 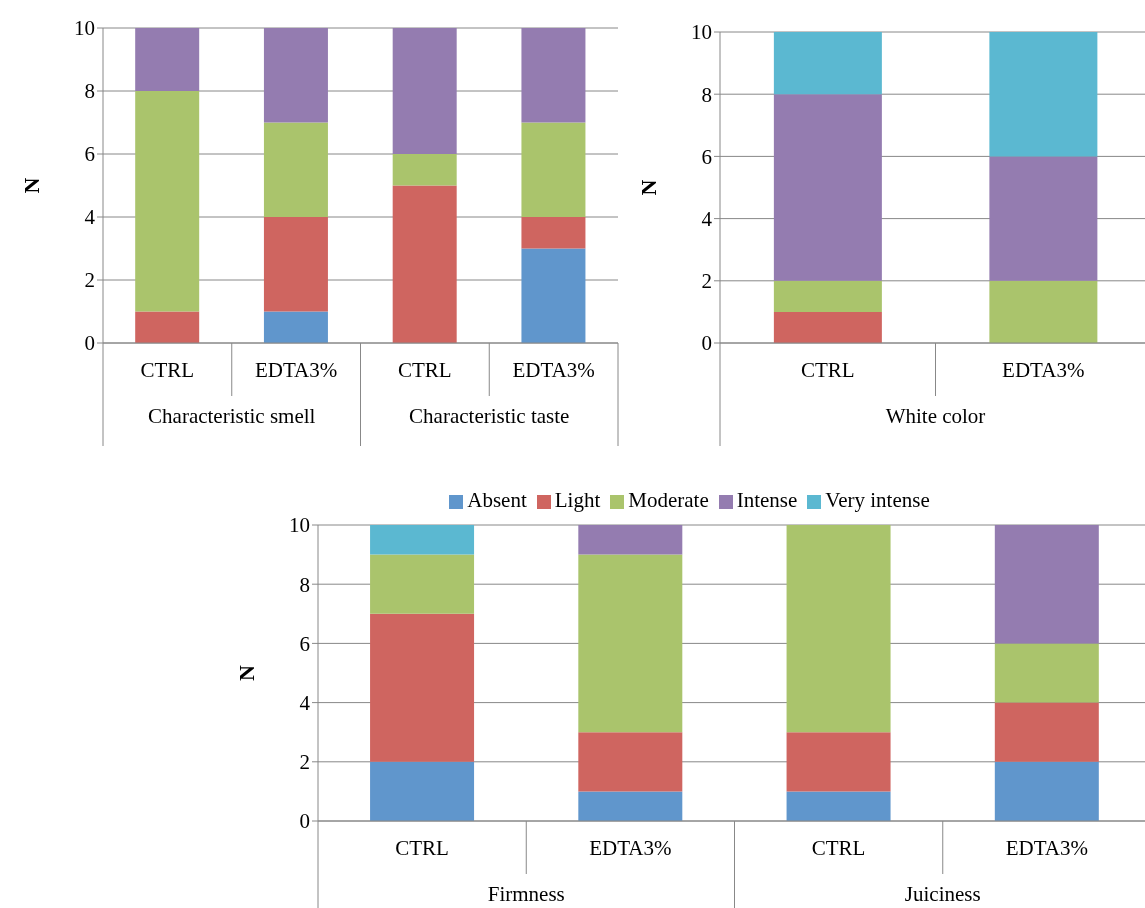 What do you see at coordinates (767, 500) in the screenshot?
I see `legend-label: Intense` at bounding box center [767, 500].